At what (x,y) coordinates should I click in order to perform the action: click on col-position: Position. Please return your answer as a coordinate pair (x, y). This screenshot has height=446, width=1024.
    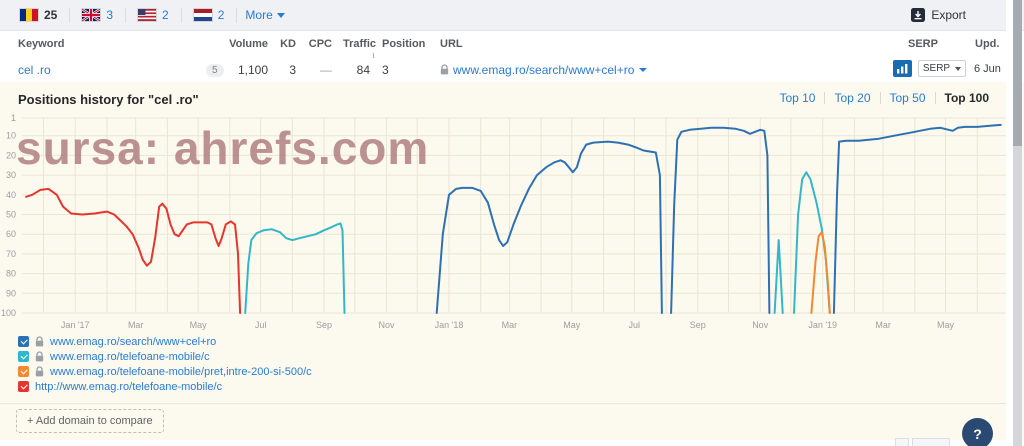
    Looking at the image, I should click on (404, 44).